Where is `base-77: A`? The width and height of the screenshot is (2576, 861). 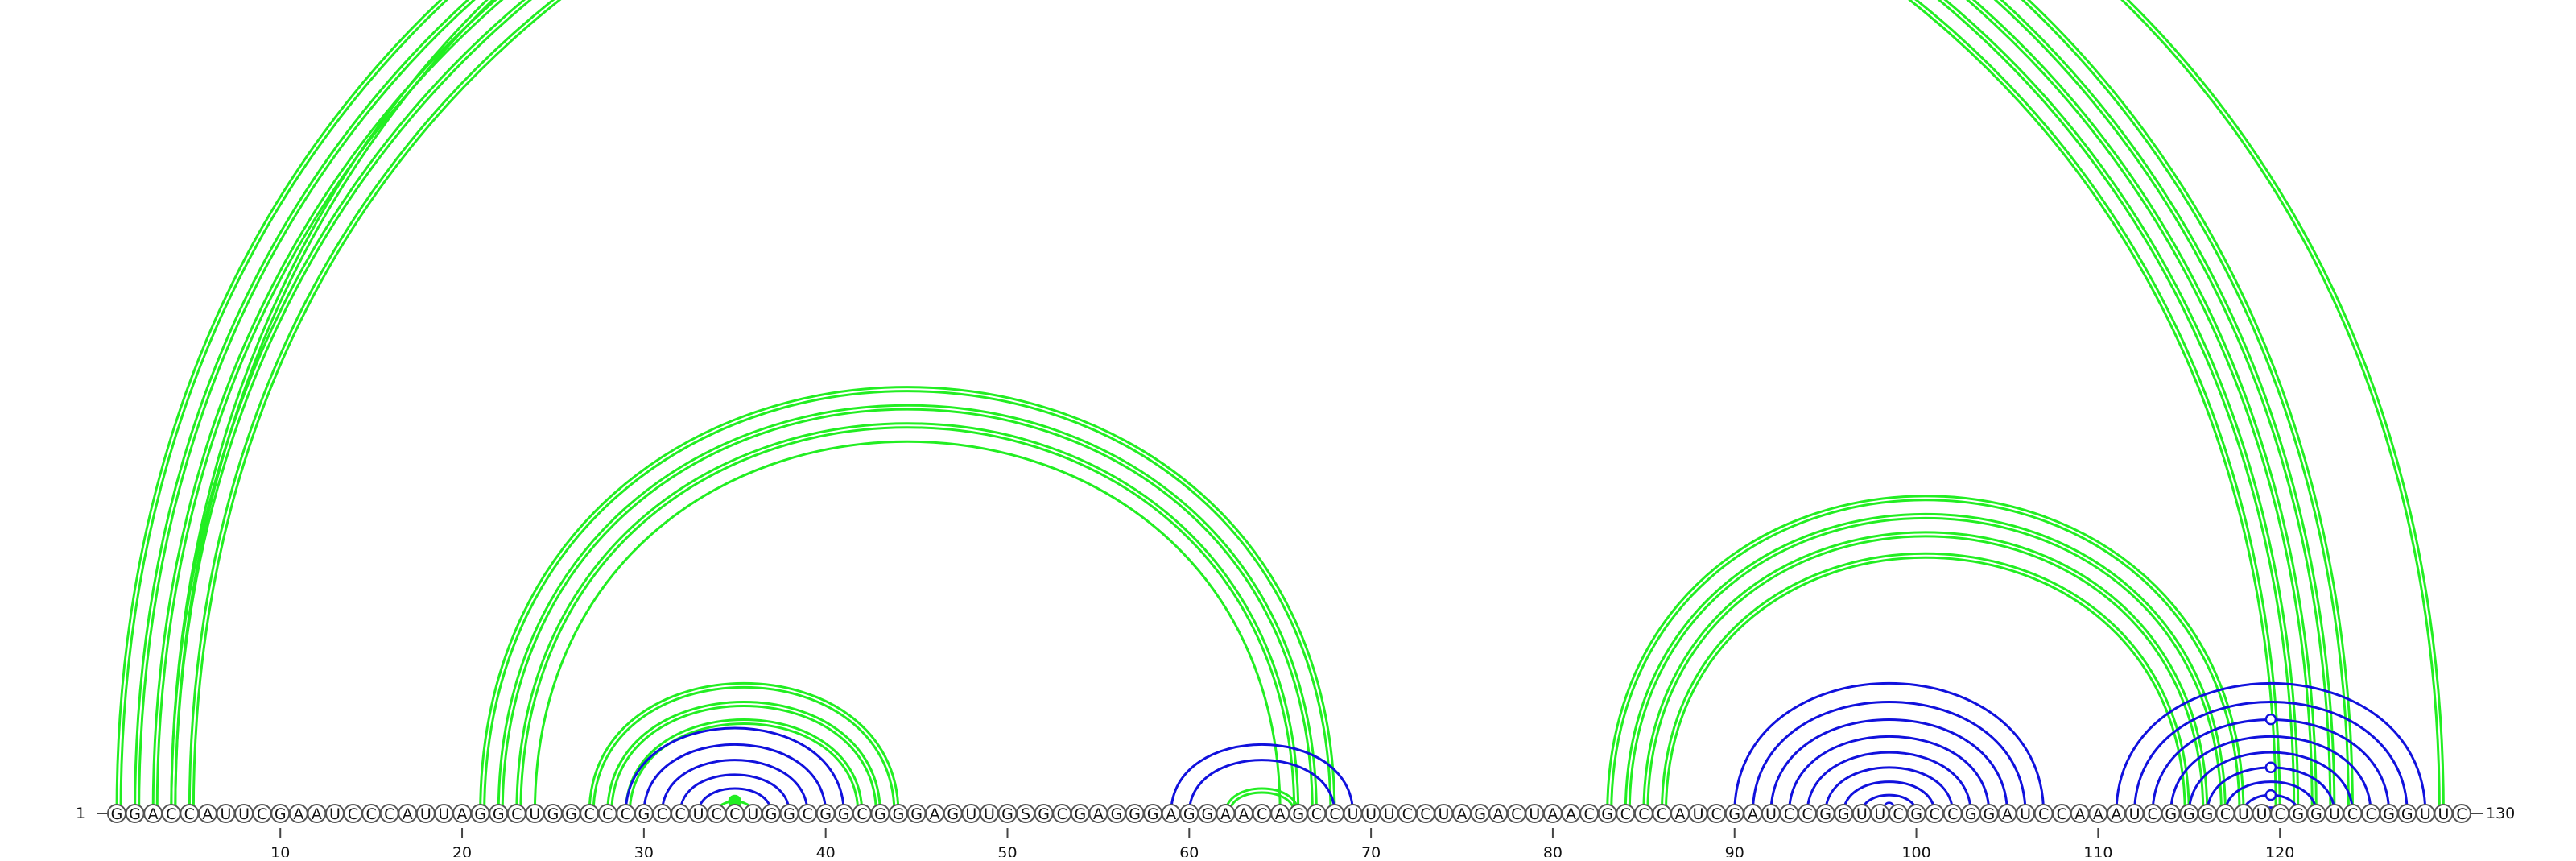 base-77: A is located at coordinates (1498, 813).